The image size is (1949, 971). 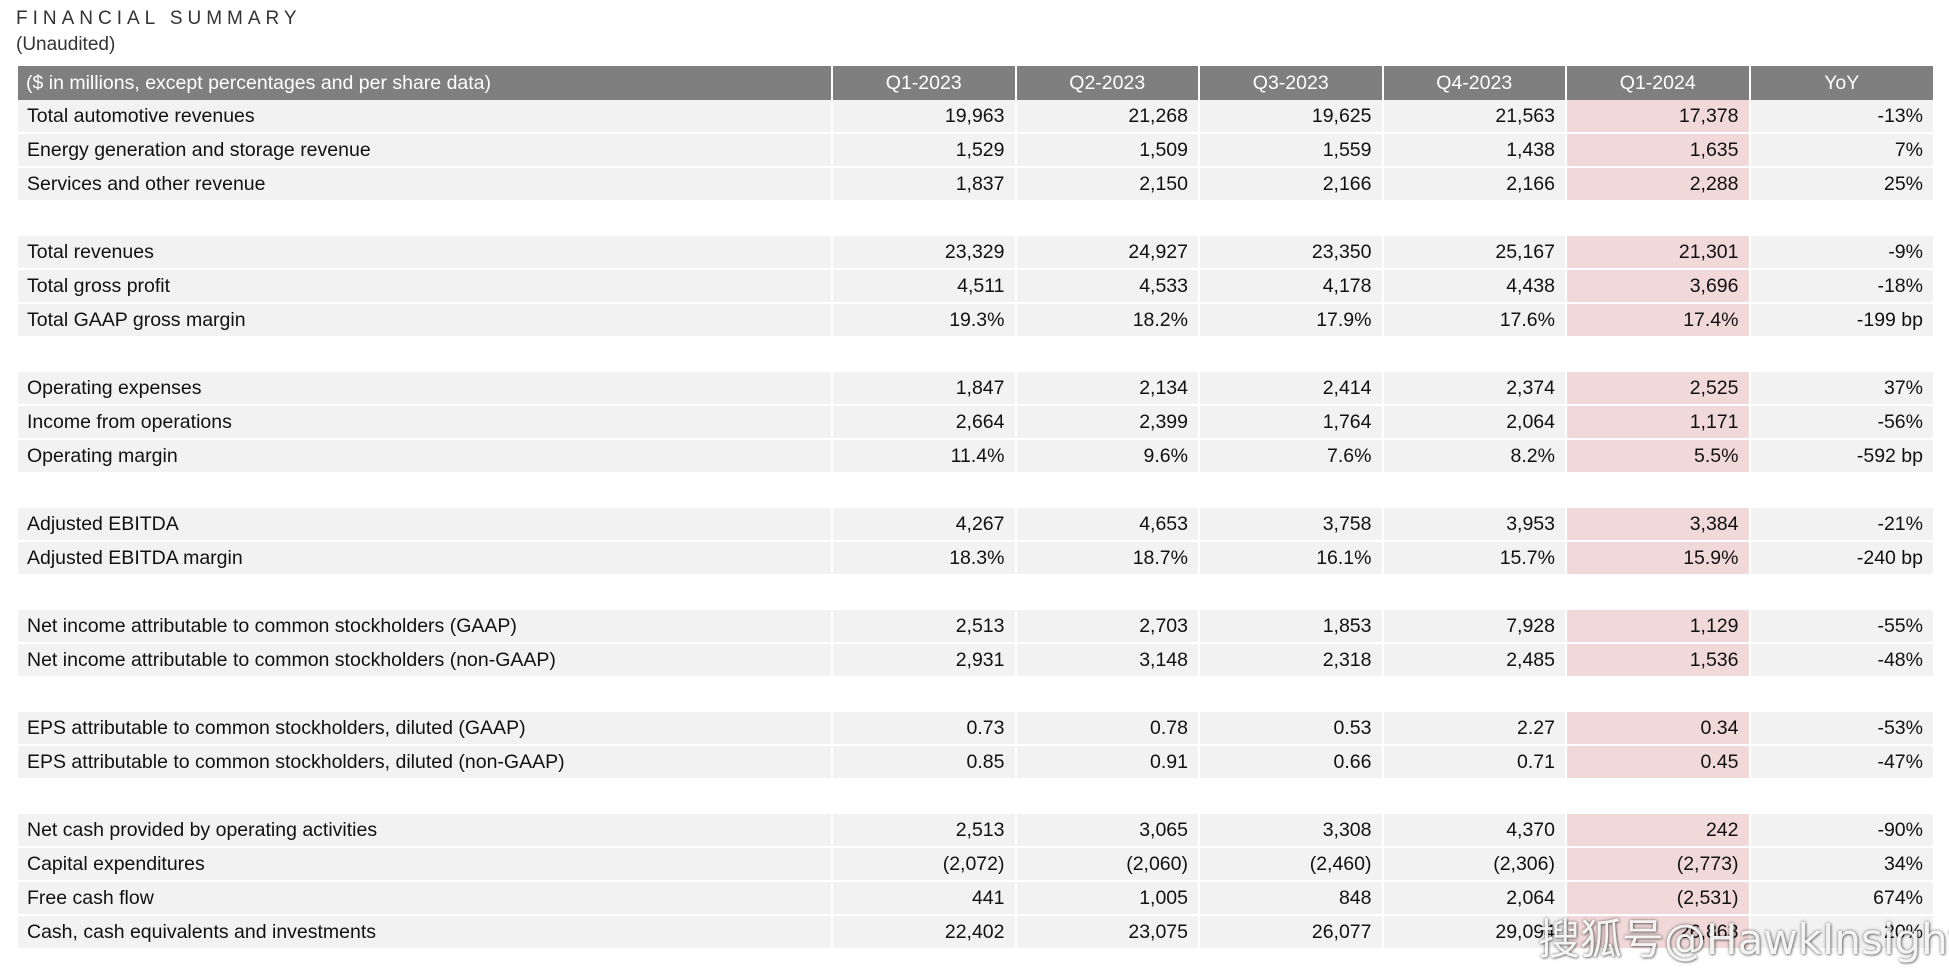 I want to click on value-cell: -56%, so click(x=1840, y=422).